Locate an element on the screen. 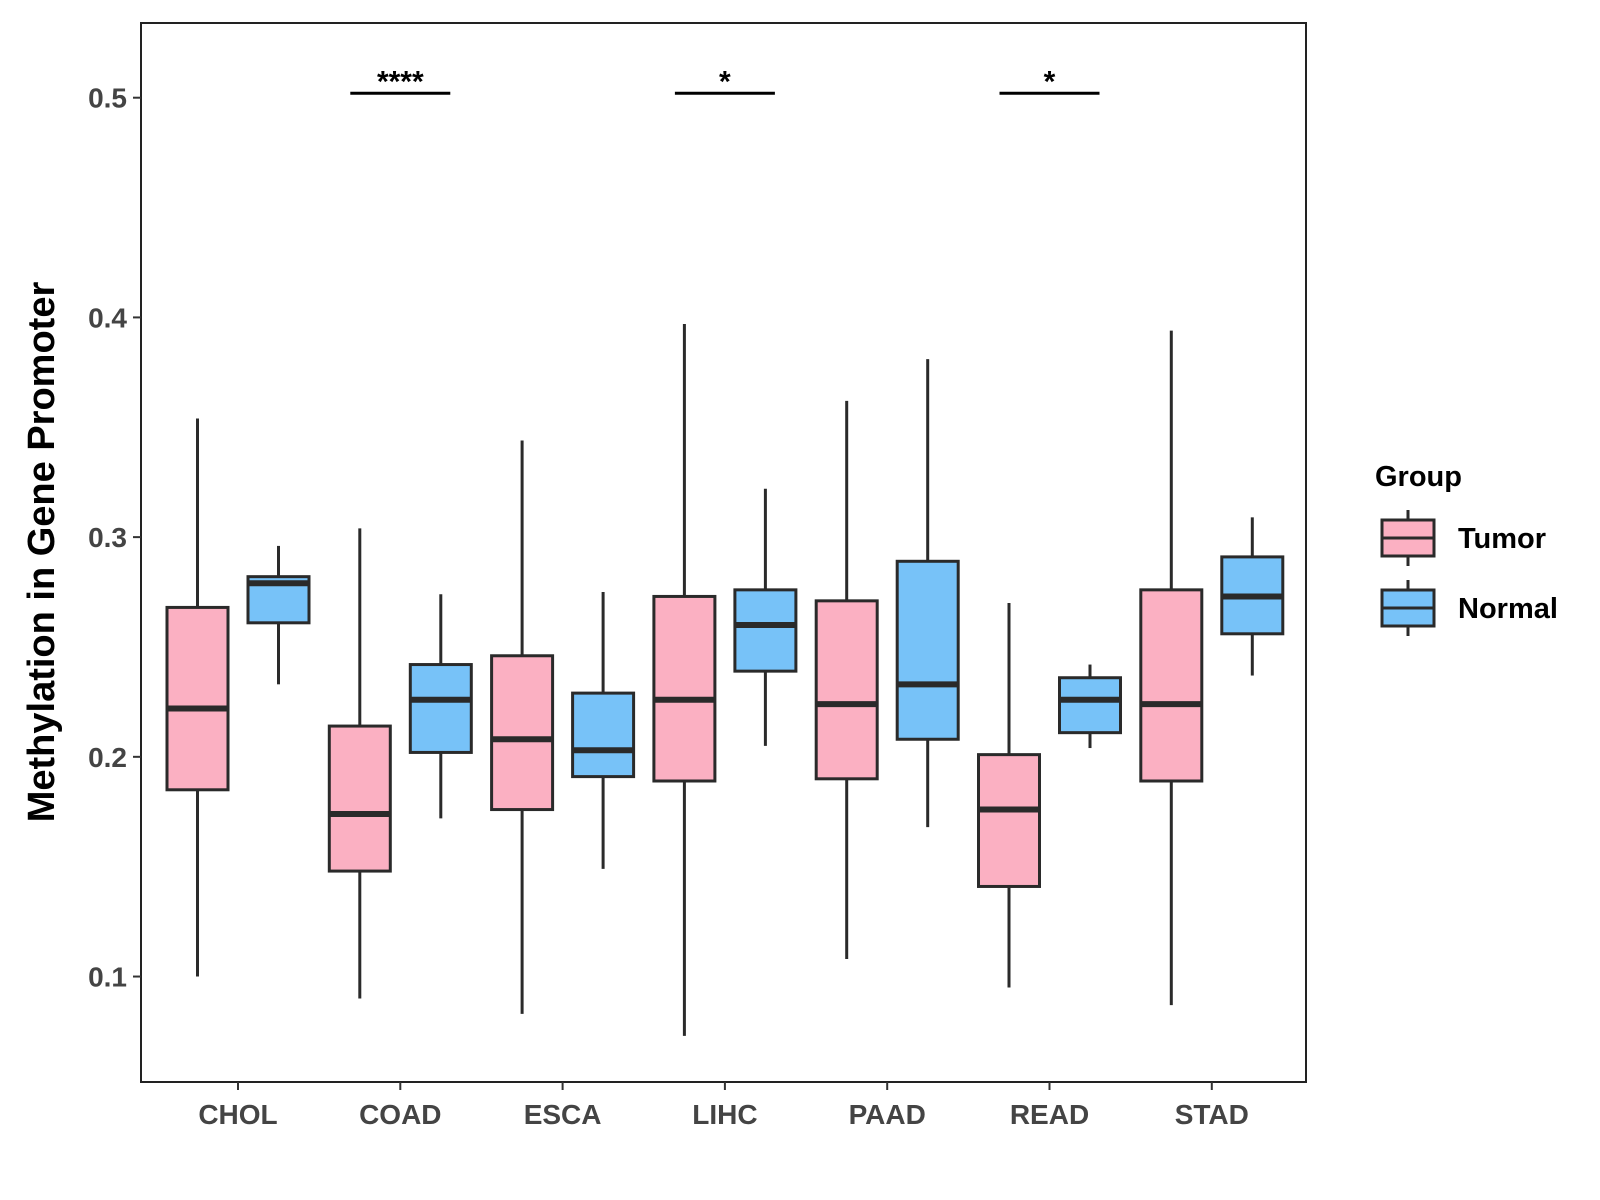 Image resolution: width=1600 pixels, height=1200 pixels. legend-label-tumor: Tumor is located at coordinates (1502, 539).